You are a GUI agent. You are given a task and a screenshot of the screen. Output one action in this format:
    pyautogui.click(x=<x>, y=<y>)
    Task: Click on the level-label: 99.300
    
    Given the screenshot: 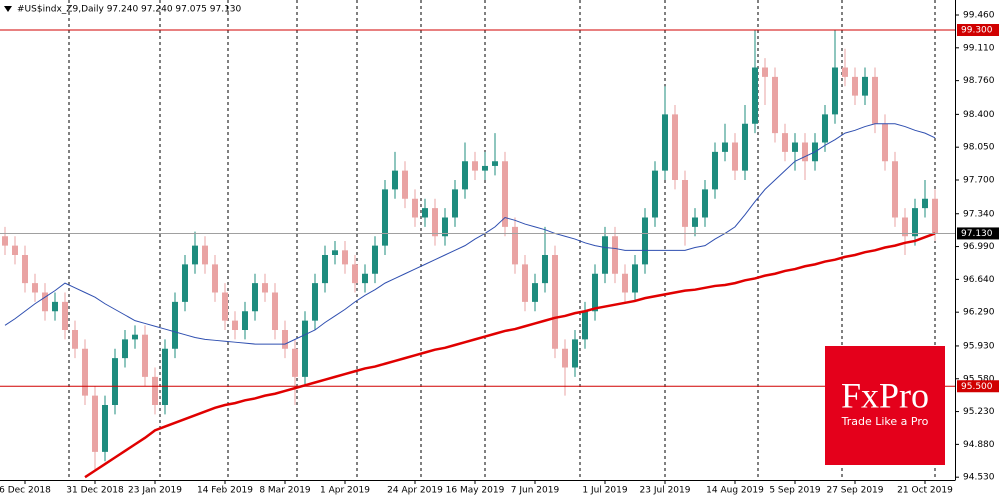 What is the action you would take?
    pyautogui.click(x=977, y=31)
    